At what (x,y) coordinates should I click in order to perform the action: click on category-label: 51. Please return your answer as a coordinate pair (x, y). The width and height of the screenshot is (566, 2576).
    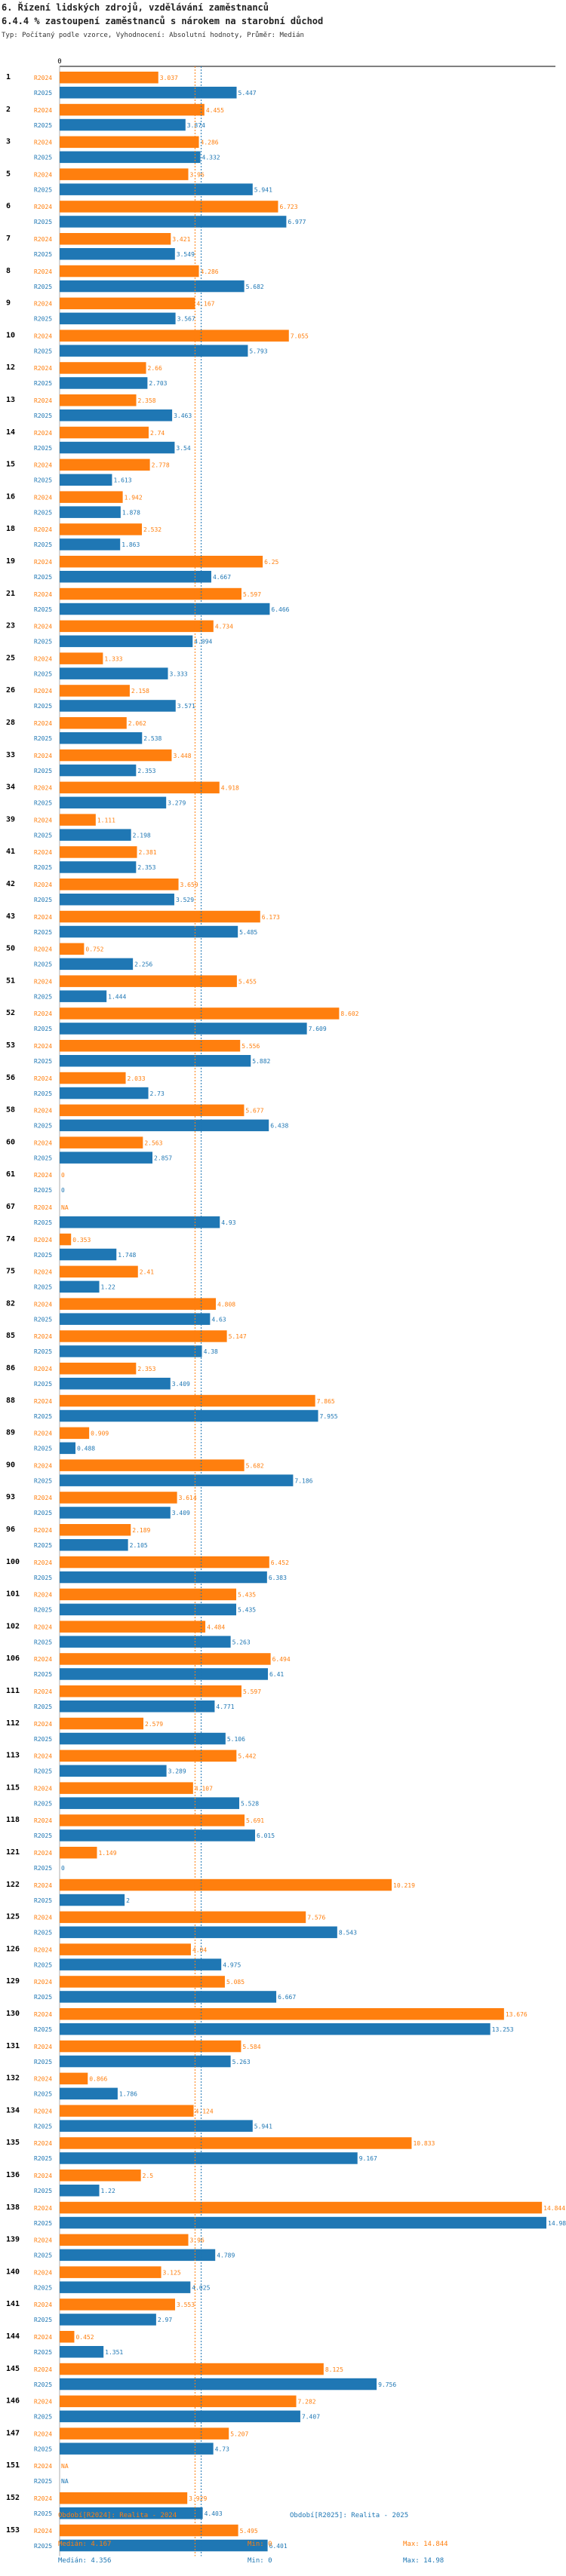
    Looking at the image, I should click on (11, 981).